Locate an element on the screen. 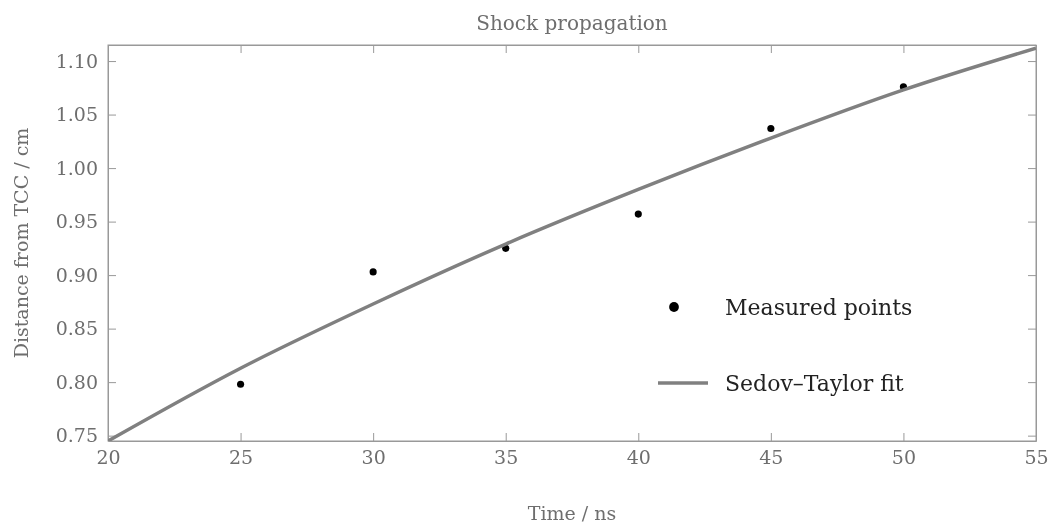  x-tick-label: 50 is located at coordinates (904, 457).